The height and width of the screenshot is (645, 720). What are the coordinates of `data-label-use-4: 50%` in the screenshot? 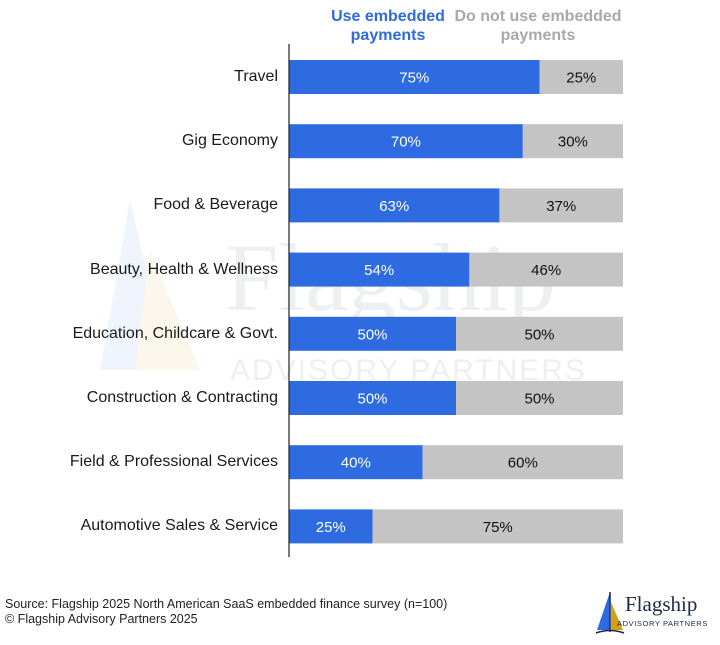 It's located at (372, 334).